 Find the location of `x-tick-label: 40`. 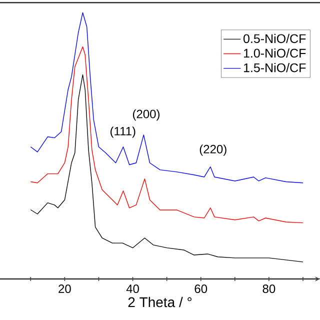

x-tick-label: 40 is located at coordinates (132, 289).